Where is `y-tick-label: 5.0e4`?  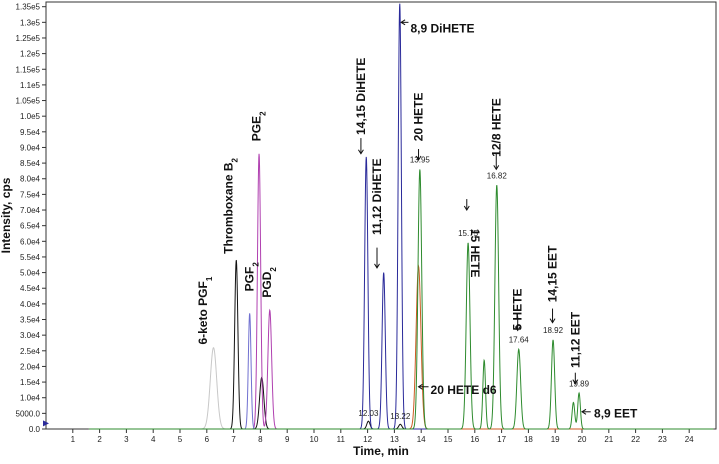 y-tick-label: 5.0e4 is located at coordinates (30, 273).